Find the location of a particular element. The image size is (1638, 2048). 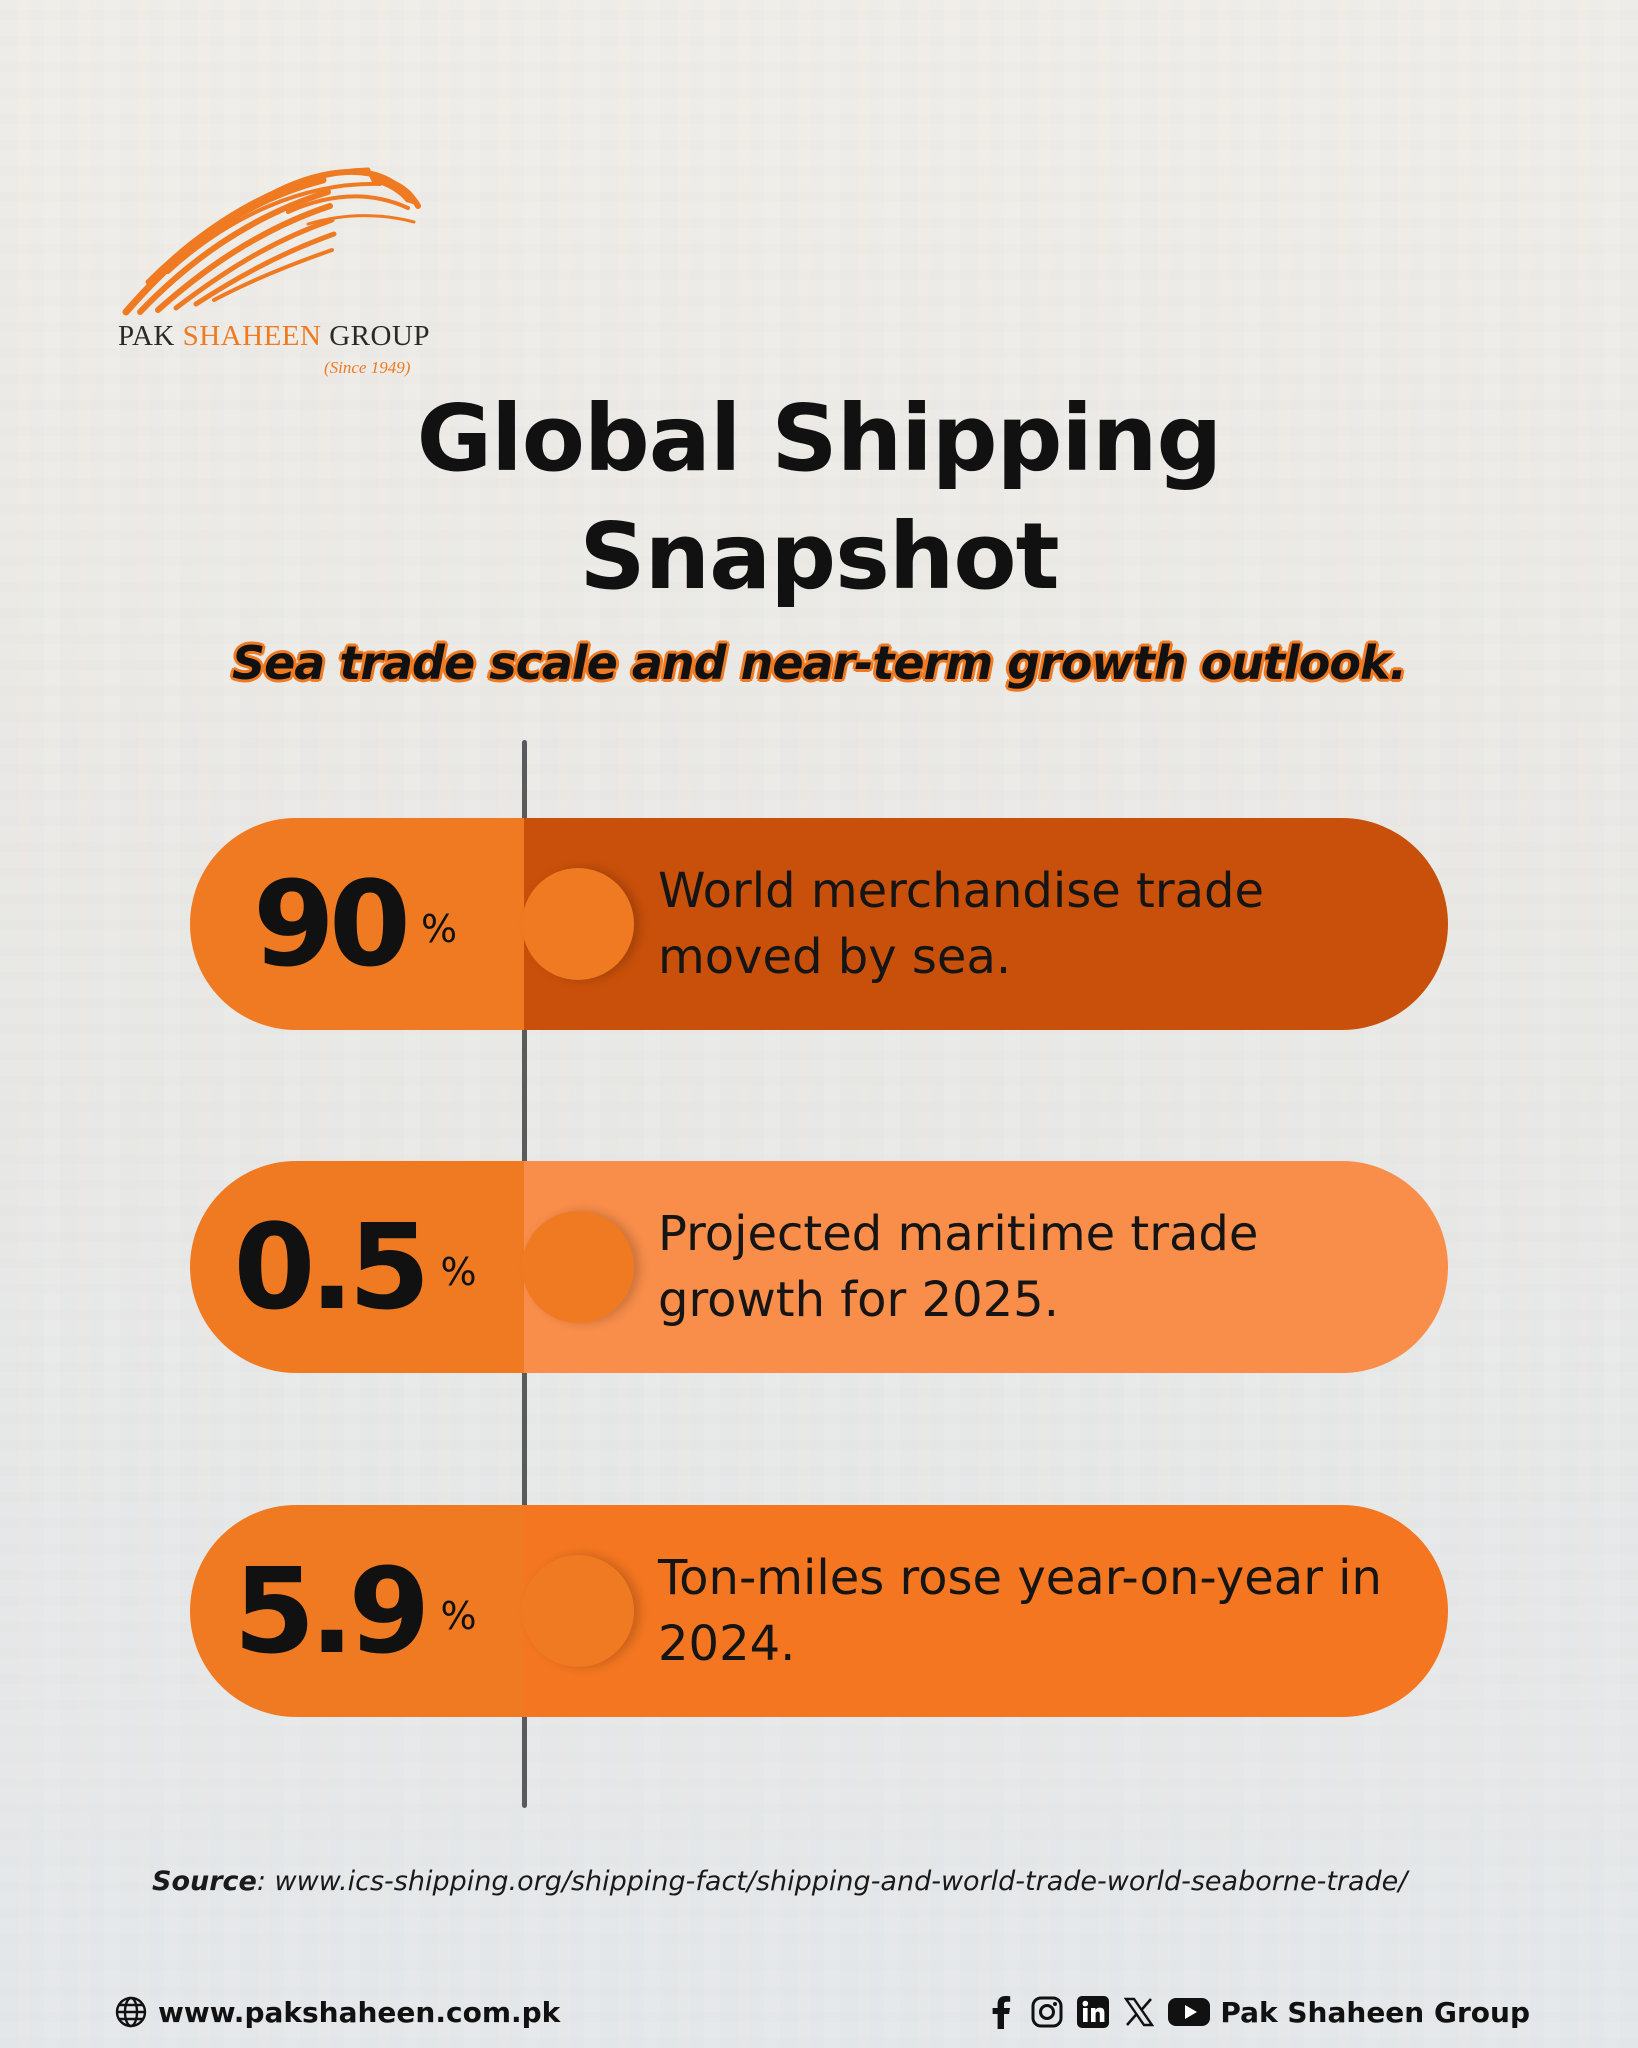

stat-value-group: 0.5% is located at coordinates (355, 1267).